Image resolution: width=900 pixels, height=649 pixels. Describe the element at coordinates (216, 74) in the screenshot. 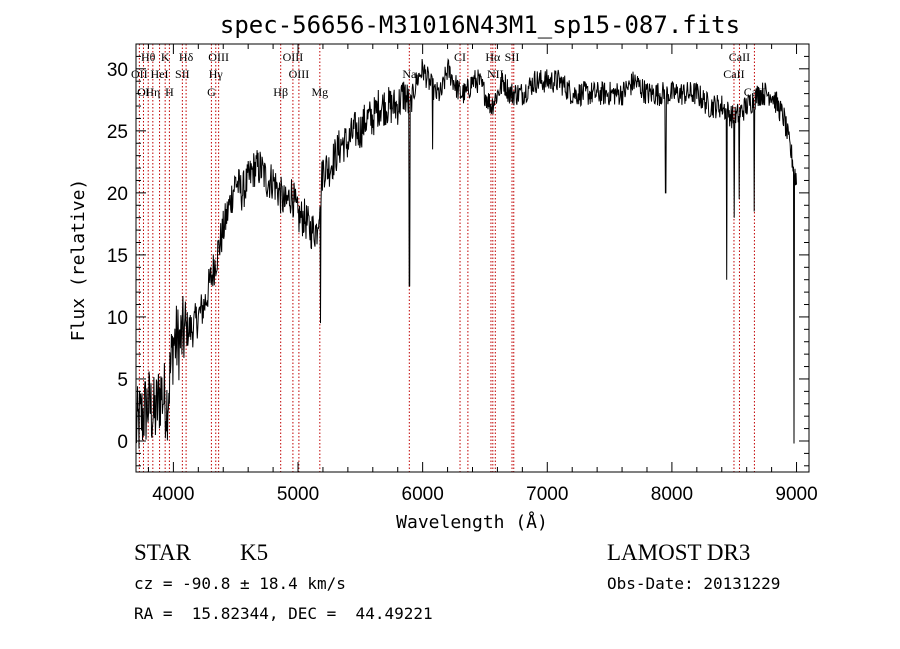

I see `spectral-line-label: Hγ` at that location.